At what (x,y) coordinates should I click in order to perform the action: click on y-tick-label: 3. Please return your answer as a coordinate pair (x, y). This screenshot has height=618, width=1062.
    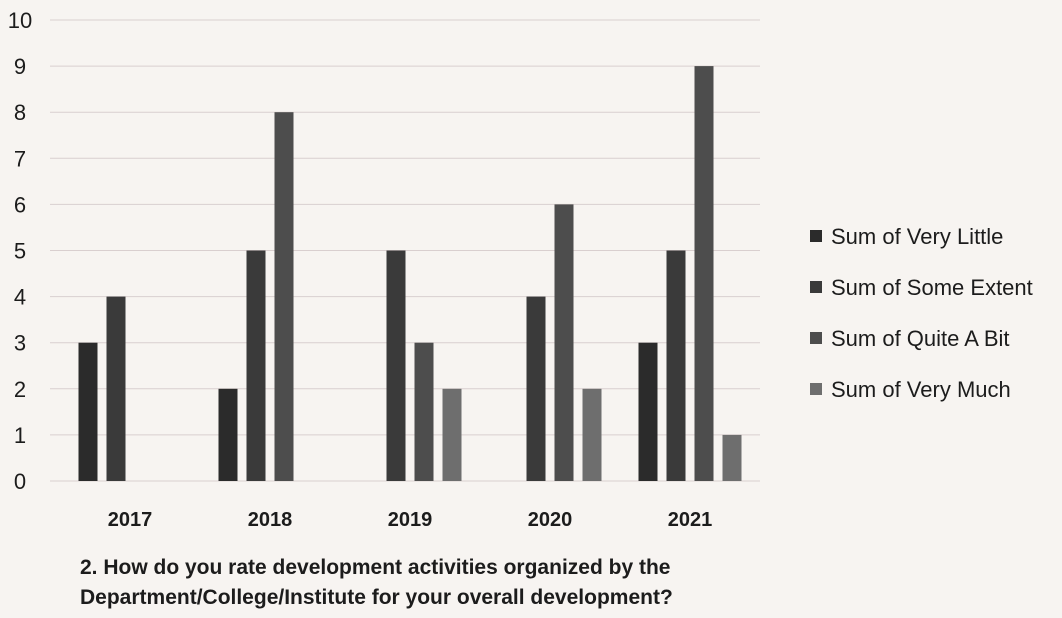
    Looking at the image, I should click on (20, 343).